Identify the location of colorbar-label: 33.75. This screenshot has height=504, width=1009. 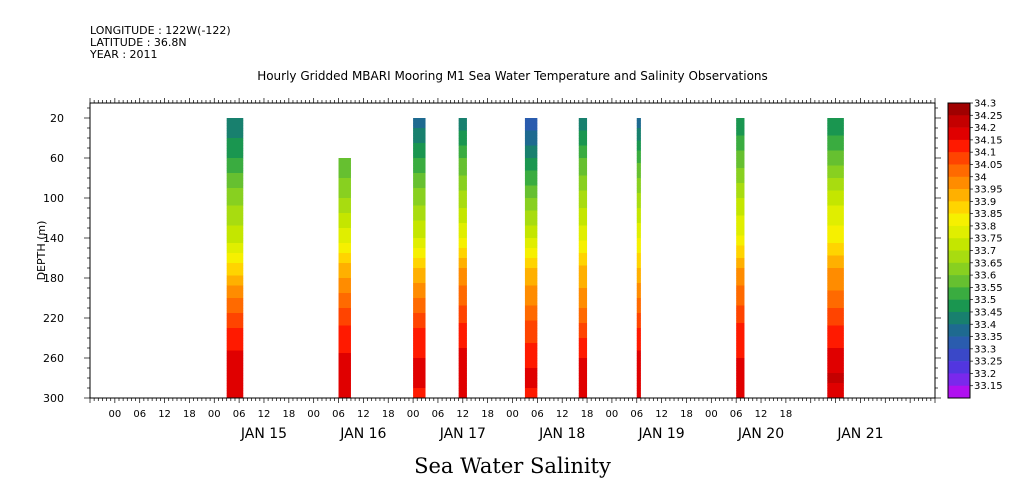
(988, 239).